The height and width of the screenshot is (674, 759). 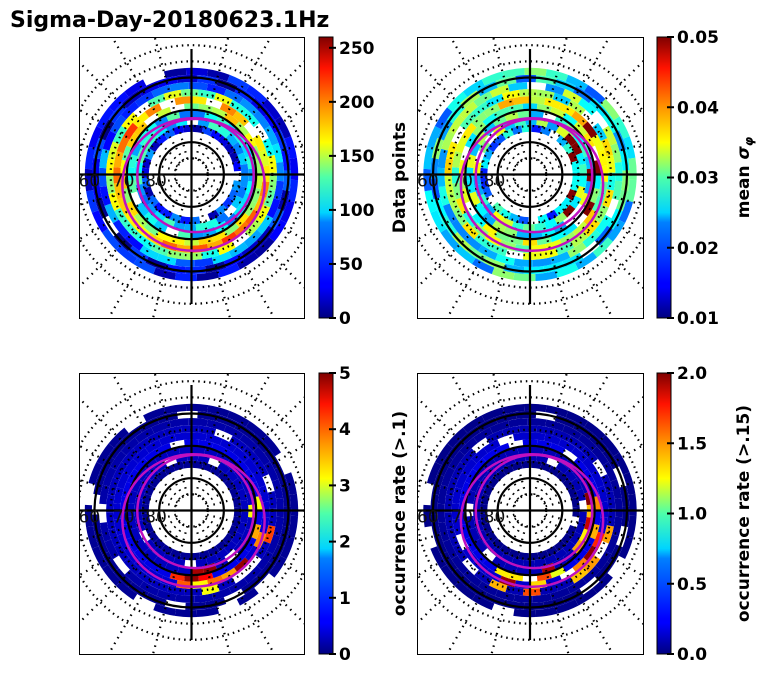 I want to click on lat-label-60: 60, so click(x=428, y=182).